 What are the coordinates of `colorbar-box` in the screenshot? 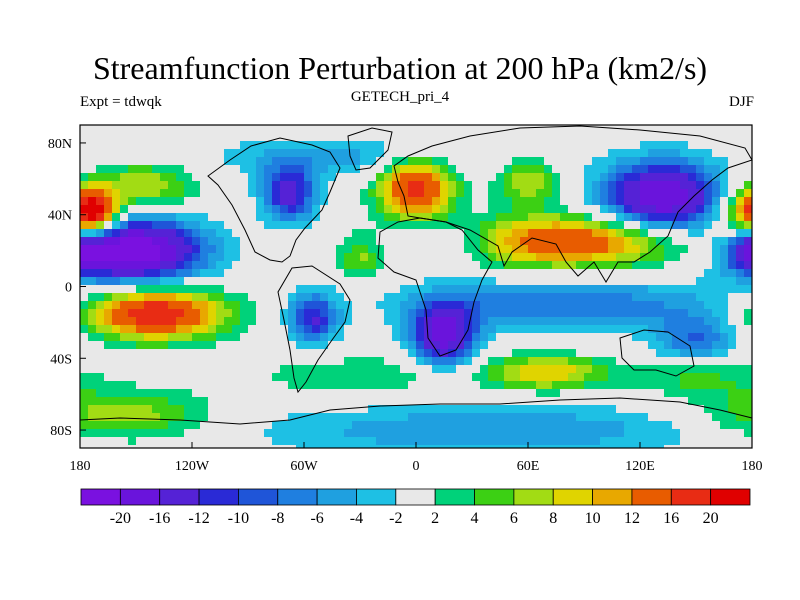 It's located at (179, 497).